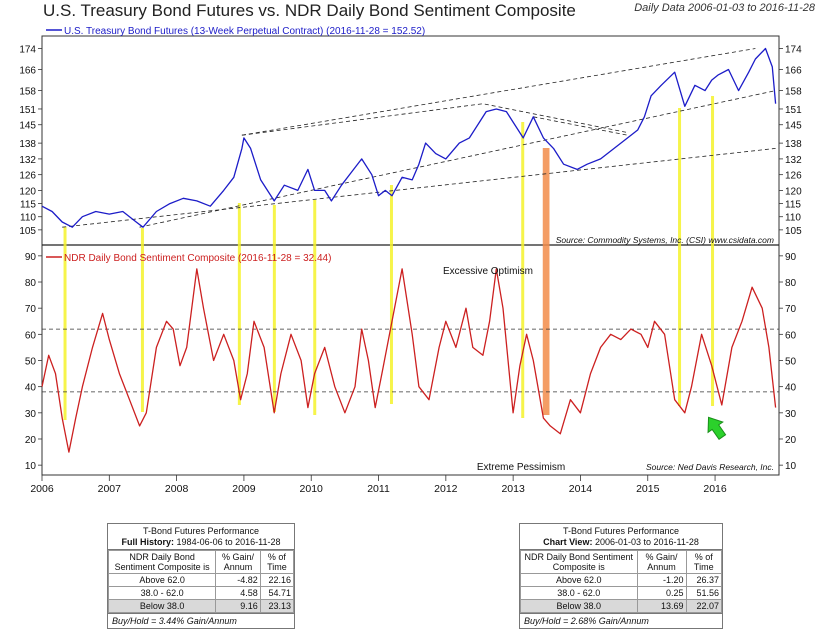  I want to click on y-tick-label-right: 70, so click(791, 309).